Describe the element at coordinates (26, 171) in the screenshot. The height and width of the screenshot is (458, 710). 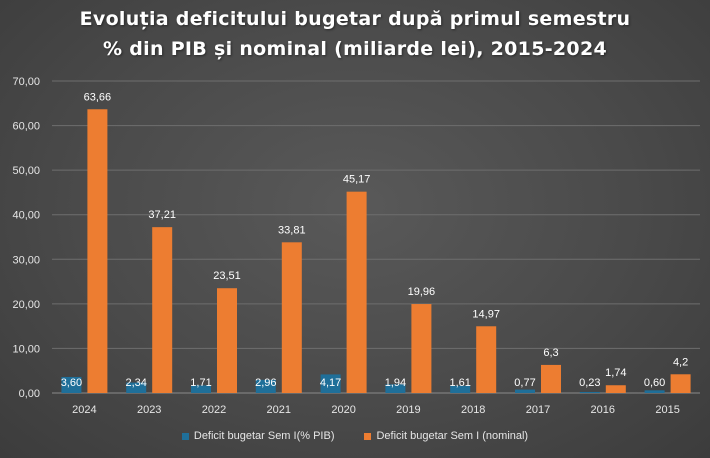
I see `y-tick-label: 50,00` at that location.